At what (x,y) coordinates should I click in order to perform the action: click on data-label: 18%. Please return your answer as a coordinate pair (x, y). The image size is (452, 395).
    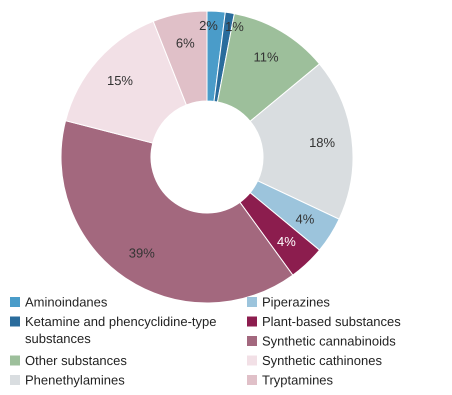
    Looking at the image, I should click on (322, 142).